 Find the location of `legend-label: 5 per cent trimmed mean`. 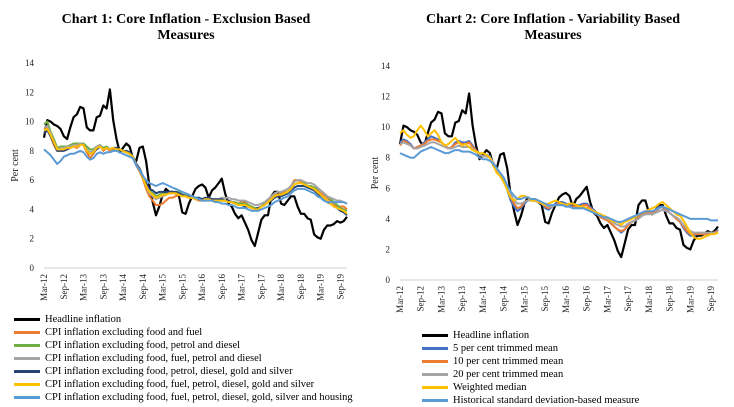

legend-label: 5 per cent trimmed mean is located at coordinates (505, 348).